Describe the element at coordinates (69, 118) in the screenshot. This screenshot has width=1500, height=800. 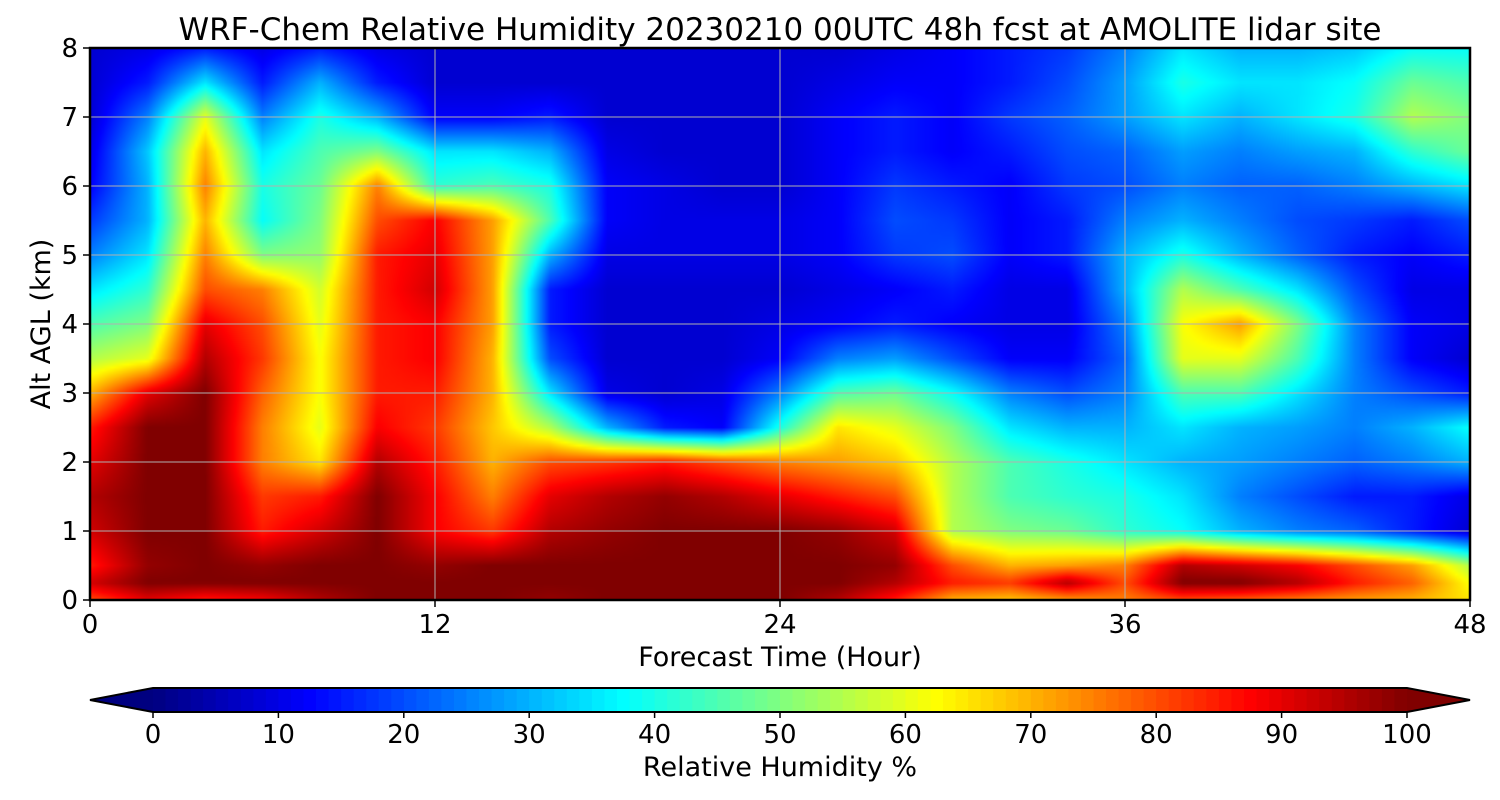
I see `y-tick-label: 7` at that location.